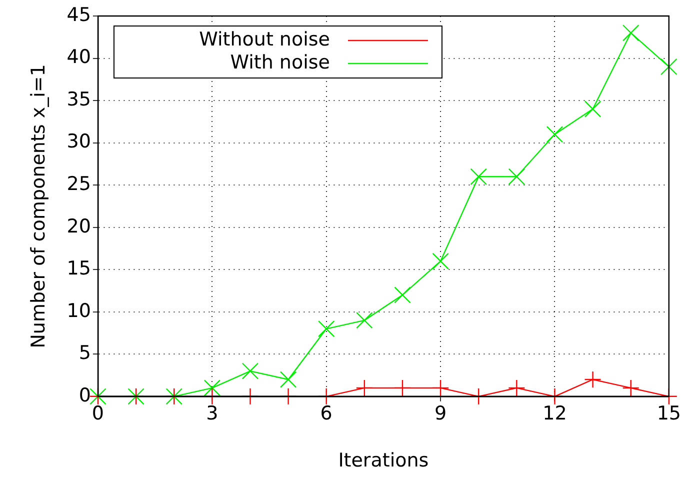 The image size is (683, 487). What do you see at coordinates (78, 57) in the screenshot?
I see `y-tick-label: 40` at bounding box center [78, 57].